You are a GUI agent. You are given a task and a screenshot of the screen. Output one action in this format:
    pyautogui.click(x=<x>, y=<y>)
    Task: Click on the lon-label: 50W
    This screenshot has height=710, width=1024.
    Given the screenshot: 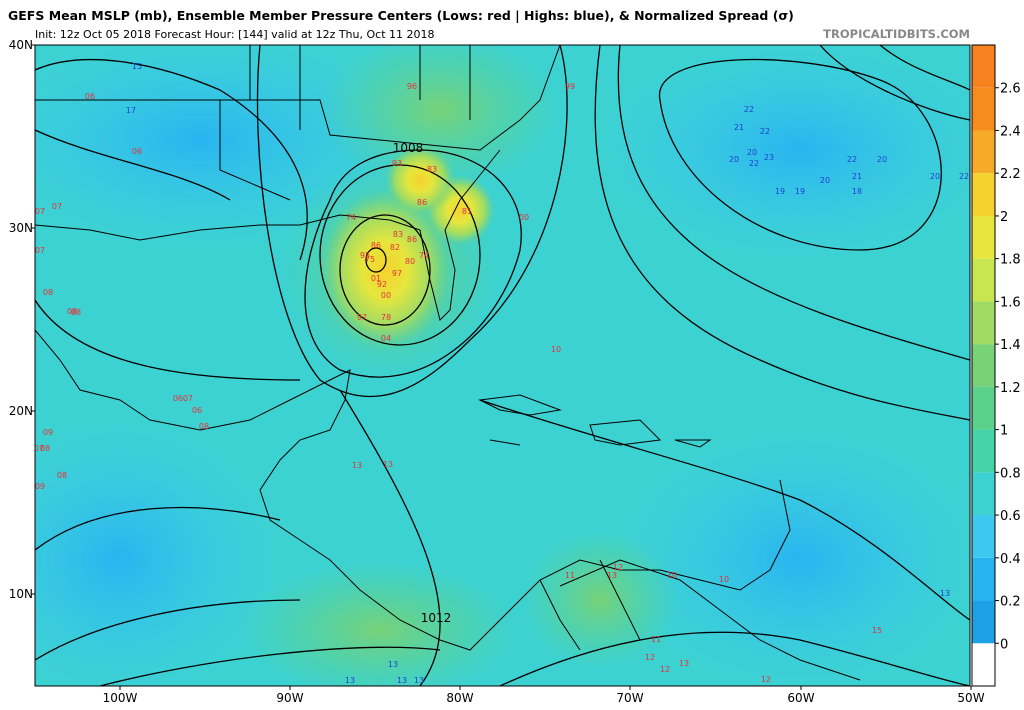 What is the action you would take?
    pyautogui.click(x=970, y=698)
    